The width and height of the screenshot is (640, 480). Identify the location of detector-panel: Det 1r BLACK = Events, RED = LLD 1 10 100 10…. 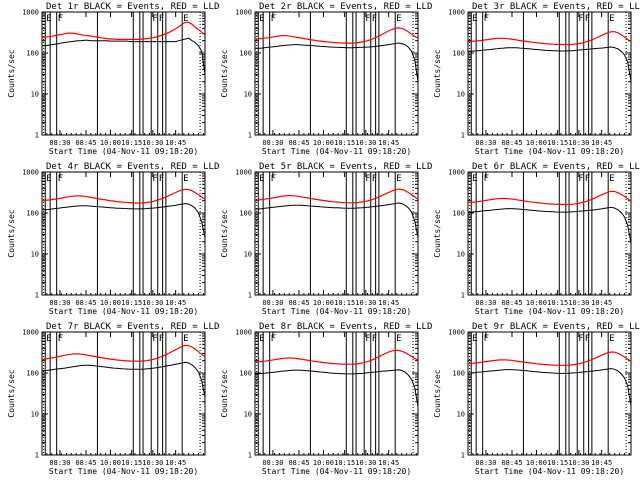
(113, 79).